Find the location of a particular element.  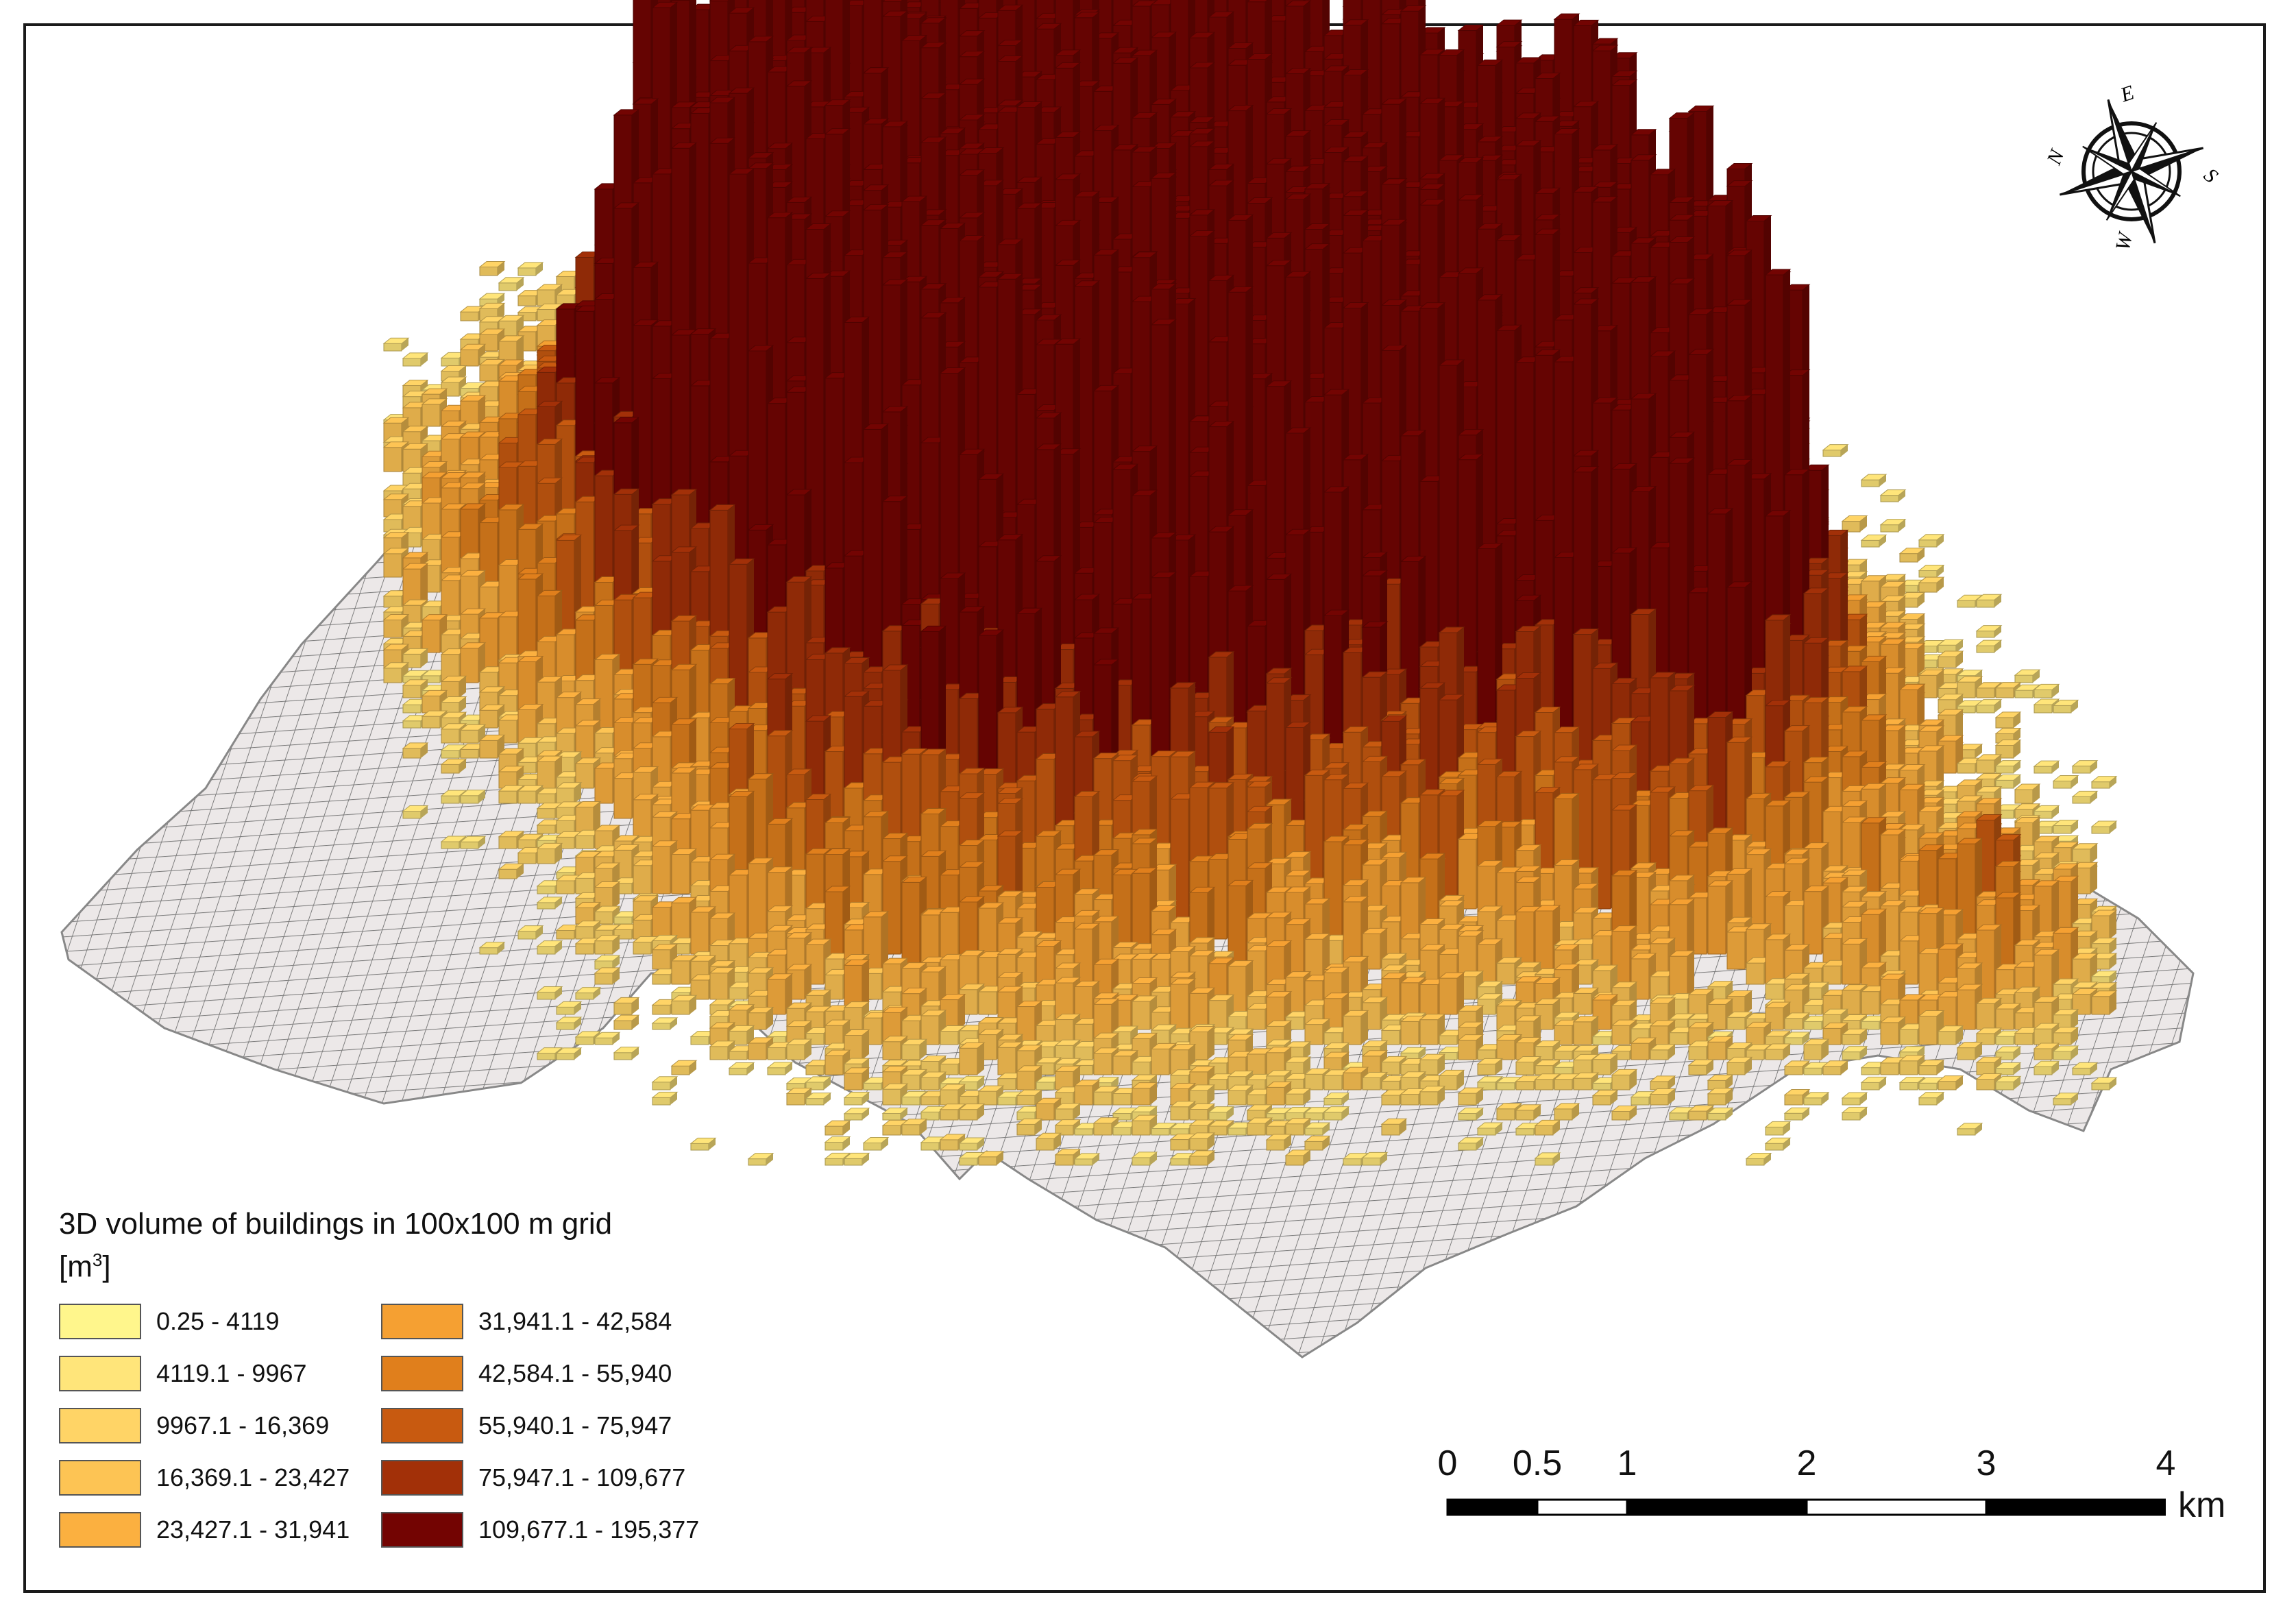

legend-label: 16,369.1 - 23,427 is located at coordinates (253, 1477).